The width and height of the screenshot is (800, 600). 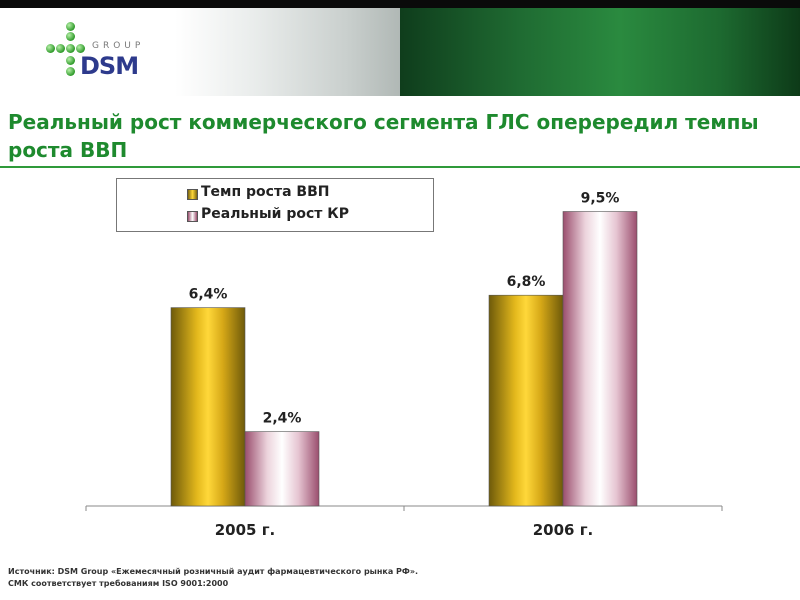 I want to click on x-tick-label: 2006 г., so click(x=563, y=530).